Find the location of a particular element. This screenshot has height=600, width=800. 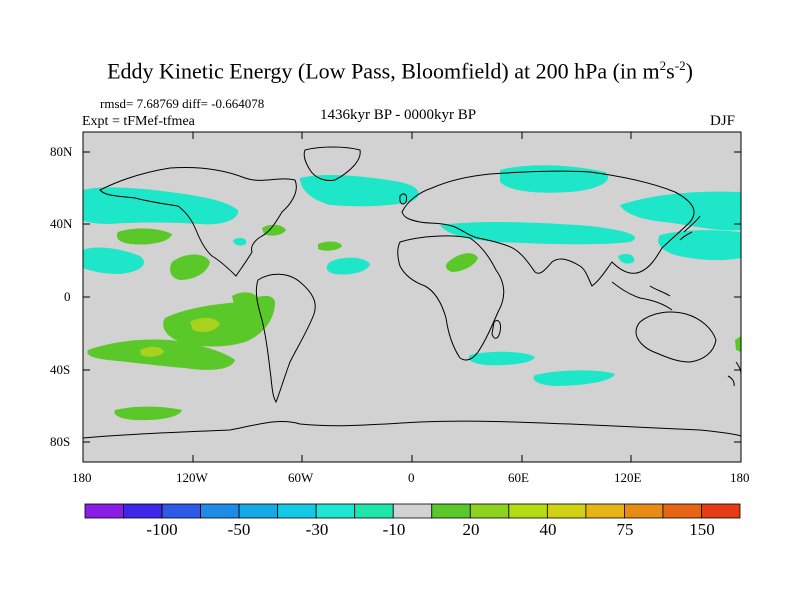

lat-tick-0: 0 is located at coordinates (67, 296).